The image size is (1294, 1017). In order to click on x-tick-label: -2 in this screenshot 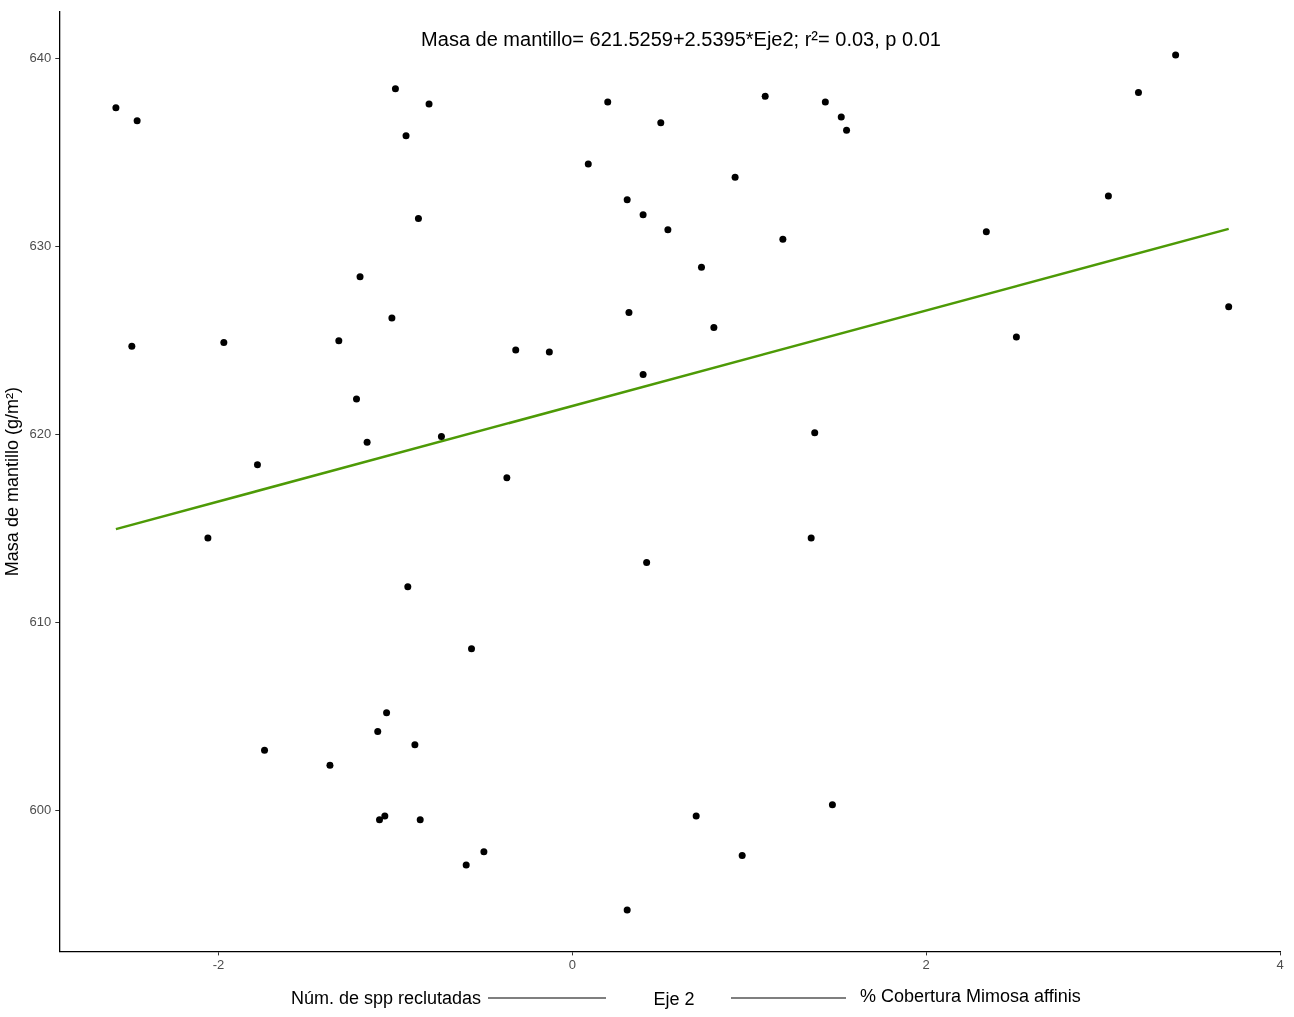, I will do `click(218, 964)`.